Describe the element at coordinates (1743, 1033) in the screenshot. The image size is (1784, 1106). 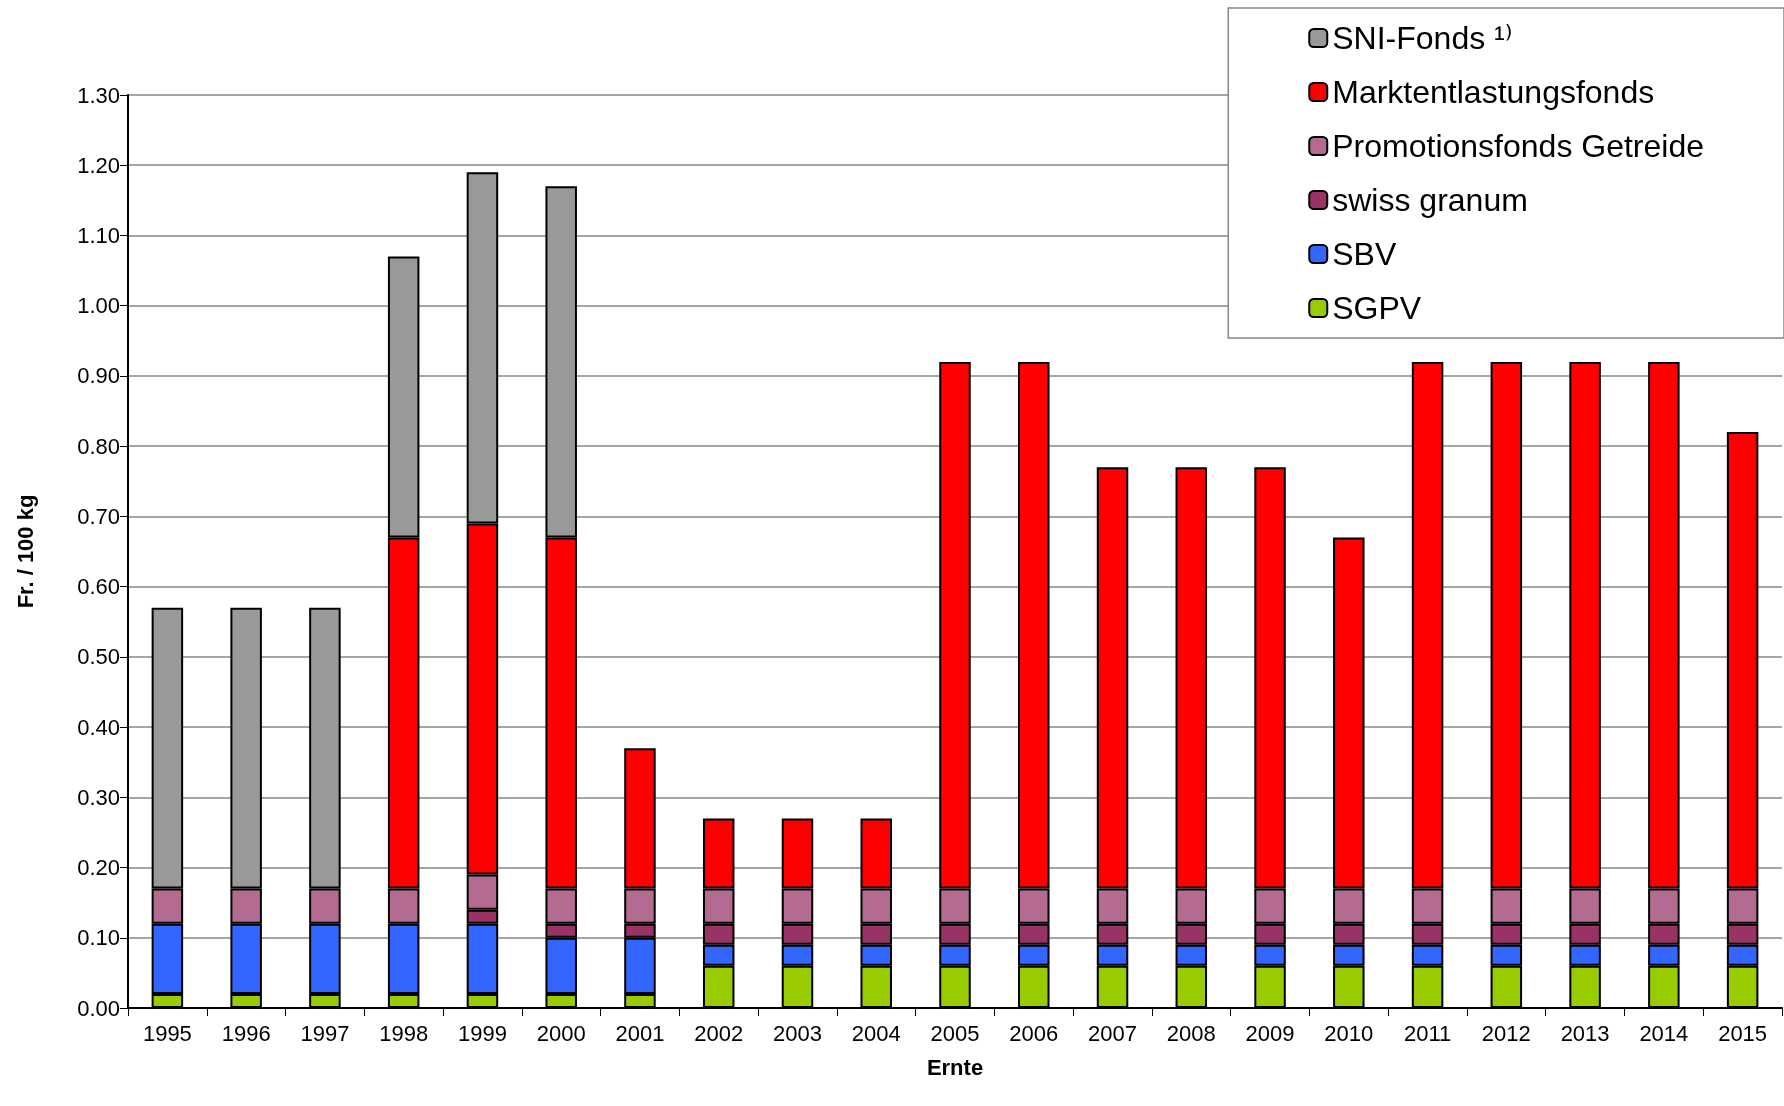
I see `x-tick-label: 2015` at that location.